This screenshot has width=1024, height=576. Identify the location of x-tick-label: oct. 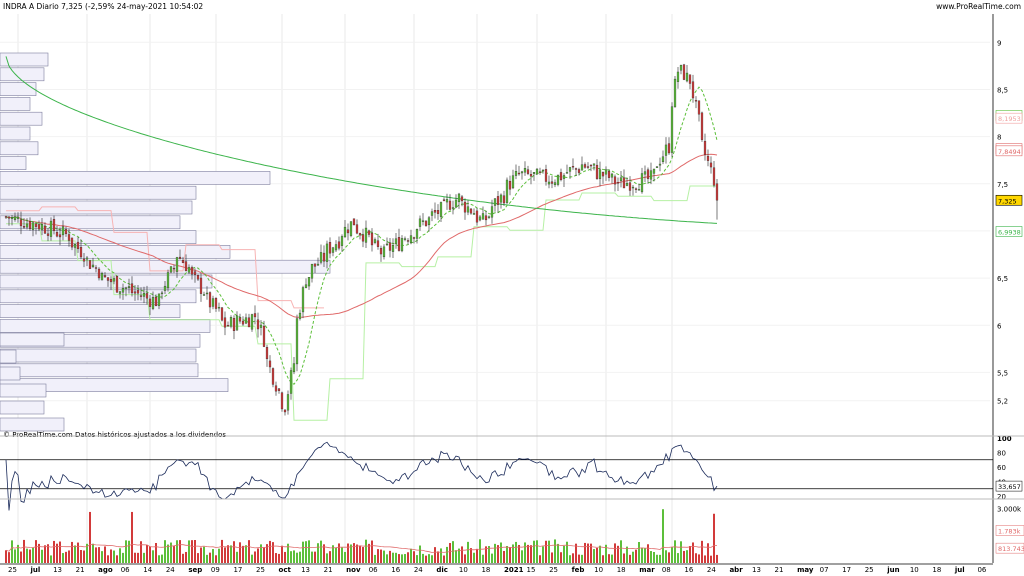
(285, 570).